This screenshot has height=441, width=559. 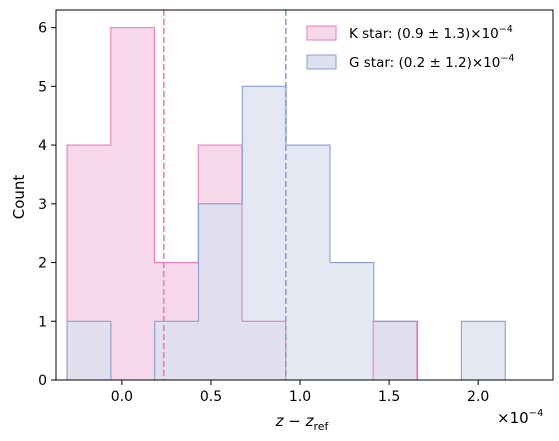 I want to click on legend-k-star-swatch, so click(x=321, y=33).